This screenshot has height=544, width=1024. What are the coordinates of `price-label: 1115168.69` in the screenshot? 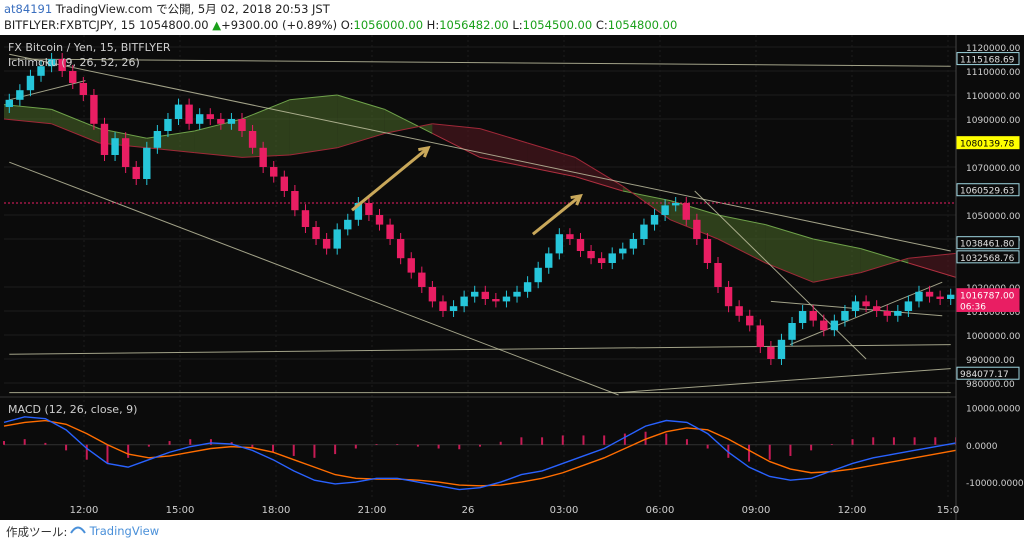 It's located at (987, 61).